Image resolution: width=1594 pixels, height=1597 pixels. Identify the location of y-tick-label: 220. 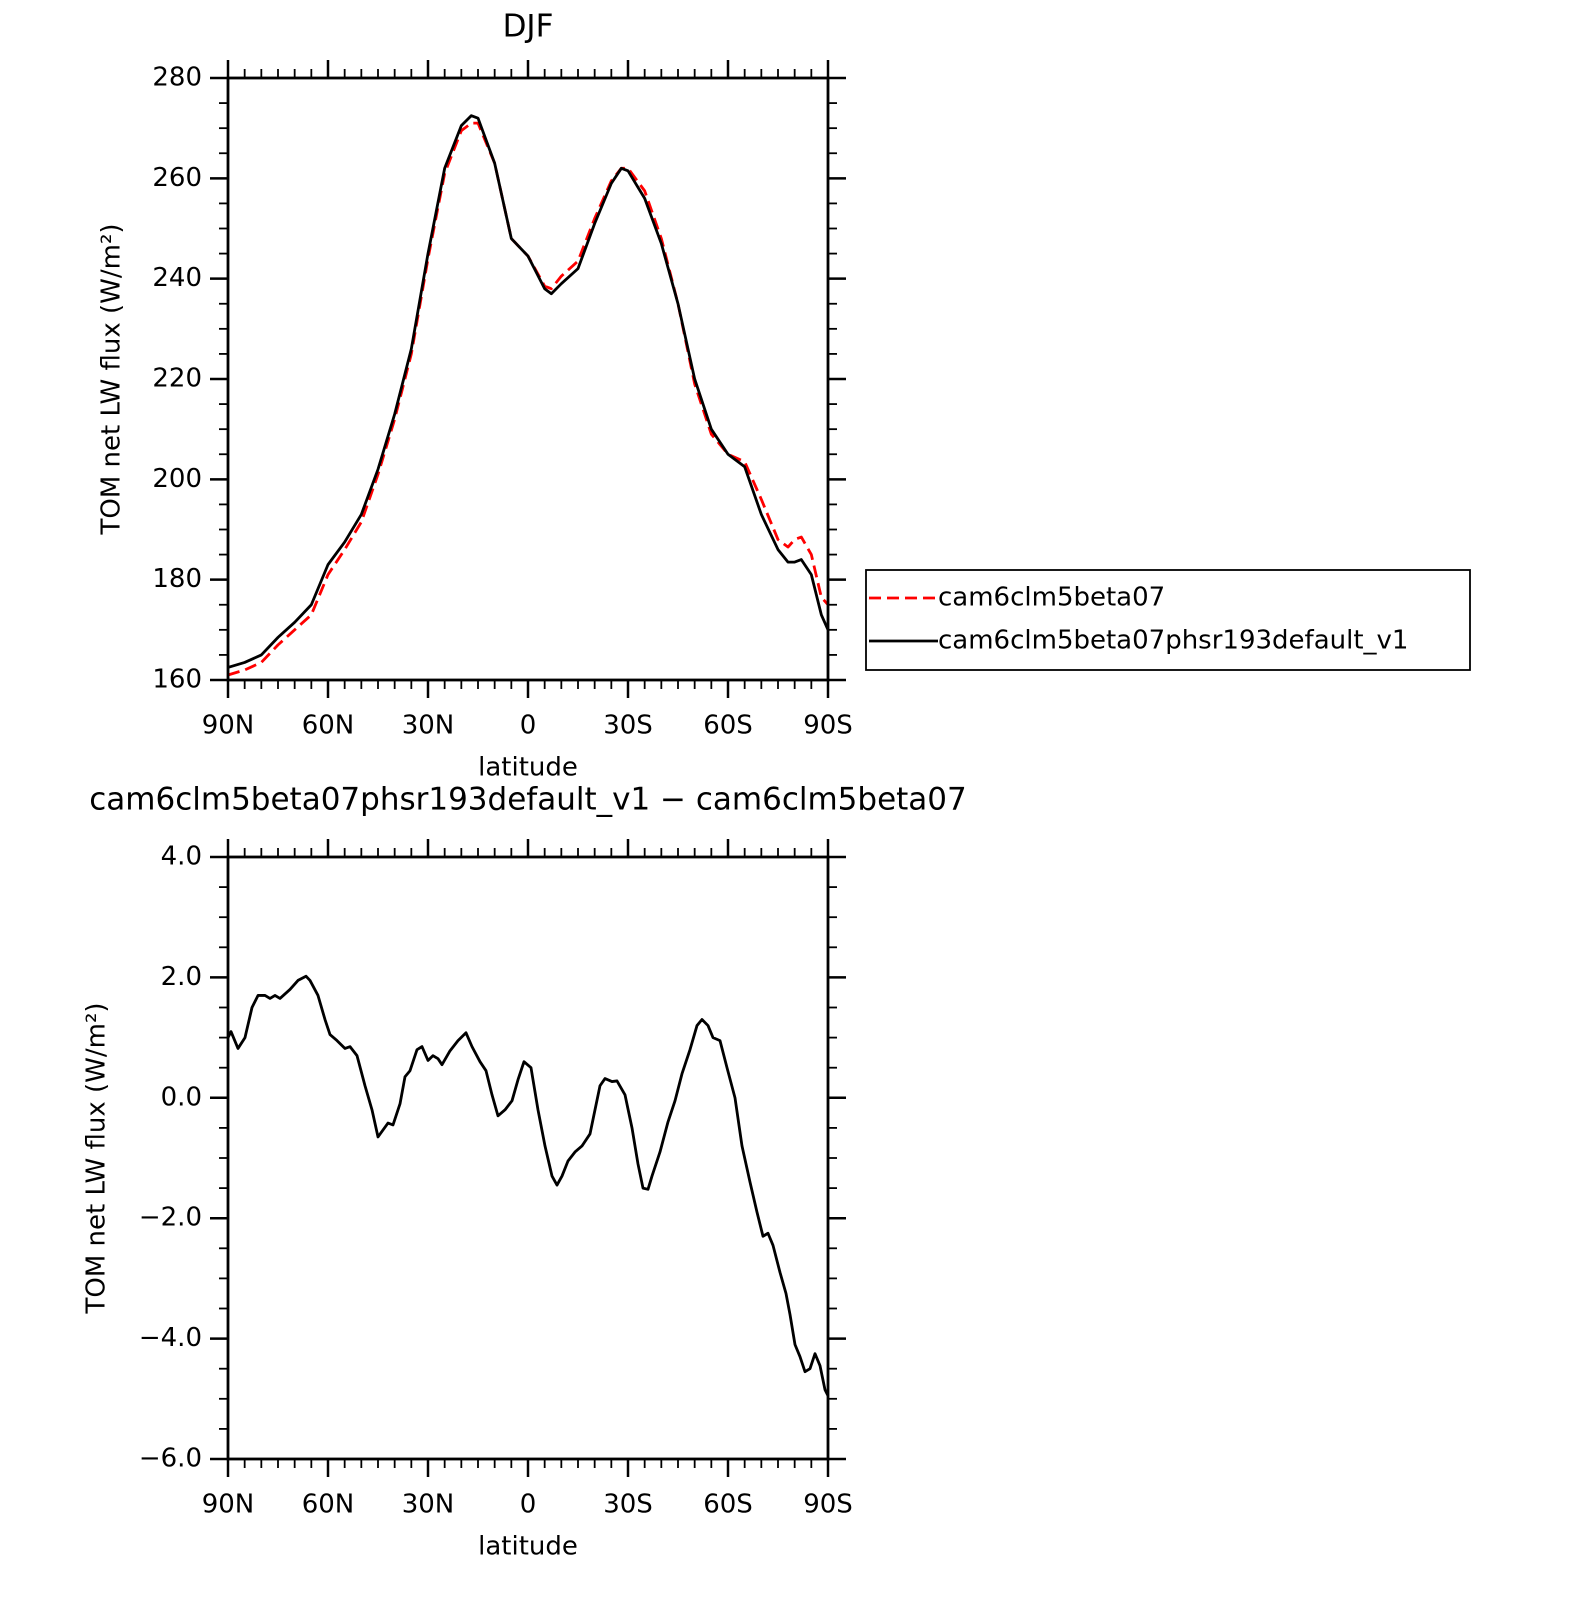
(177, 379).